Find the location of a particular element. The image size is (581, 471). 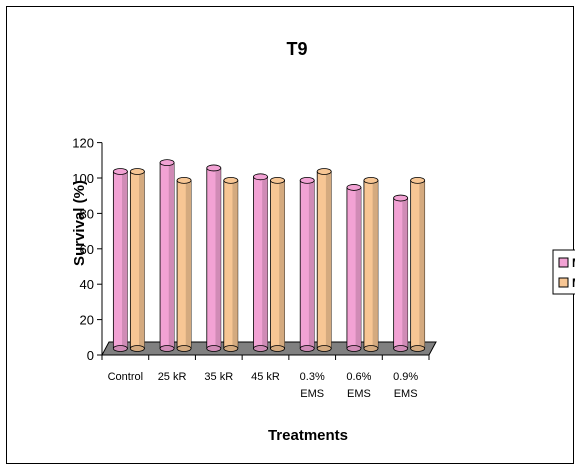

y-tick-label: 40 is located at coordinates (87, 284).